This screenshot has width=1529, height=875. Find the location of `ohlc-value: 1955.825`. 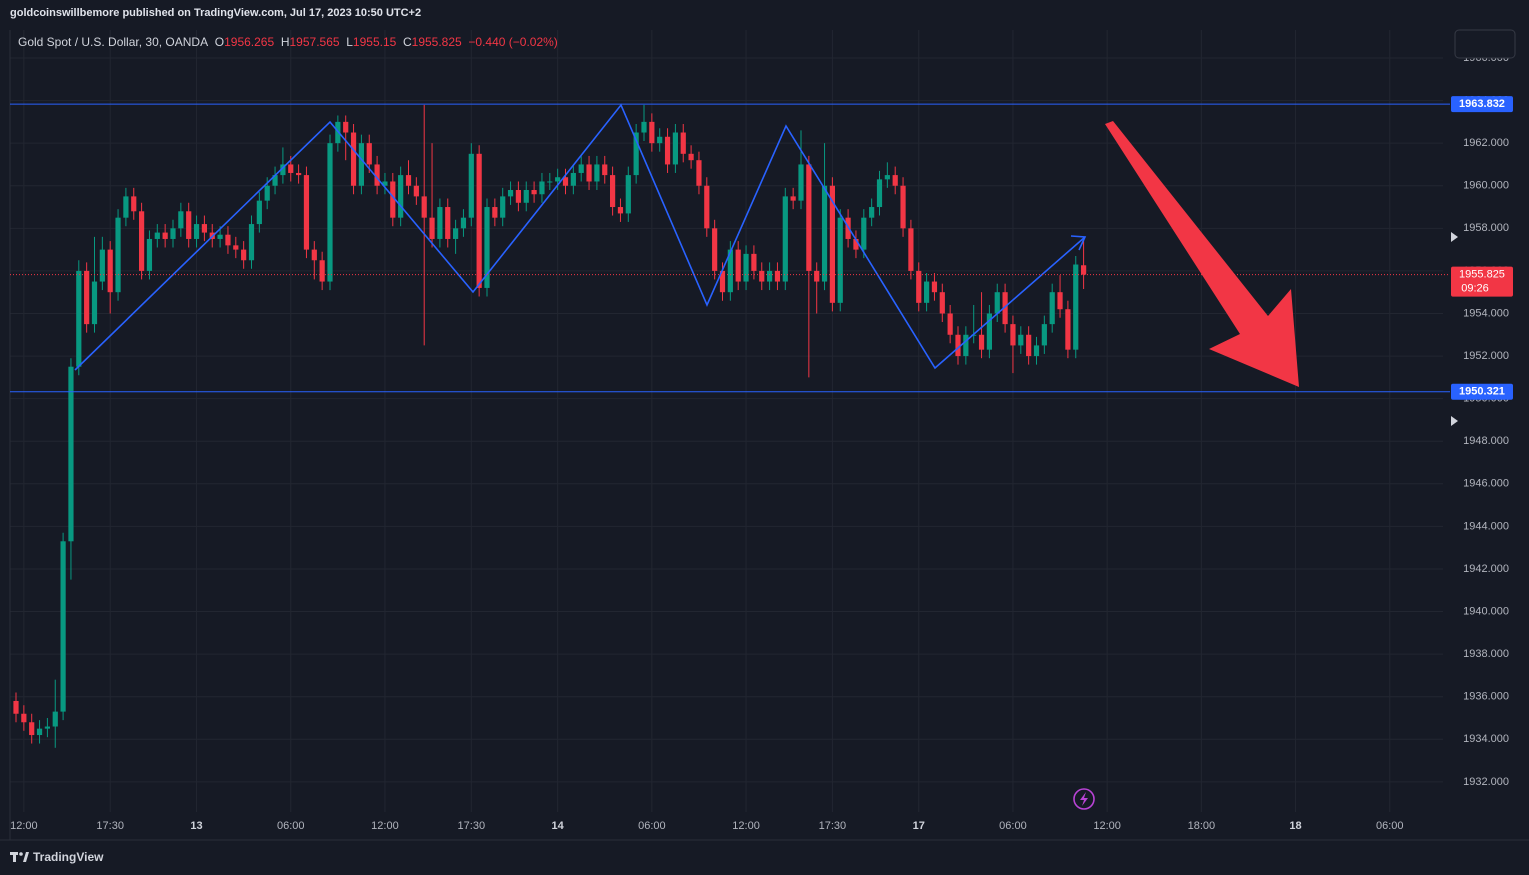

ohlc-value: 1955.825 is located at coordinates (436, 42).